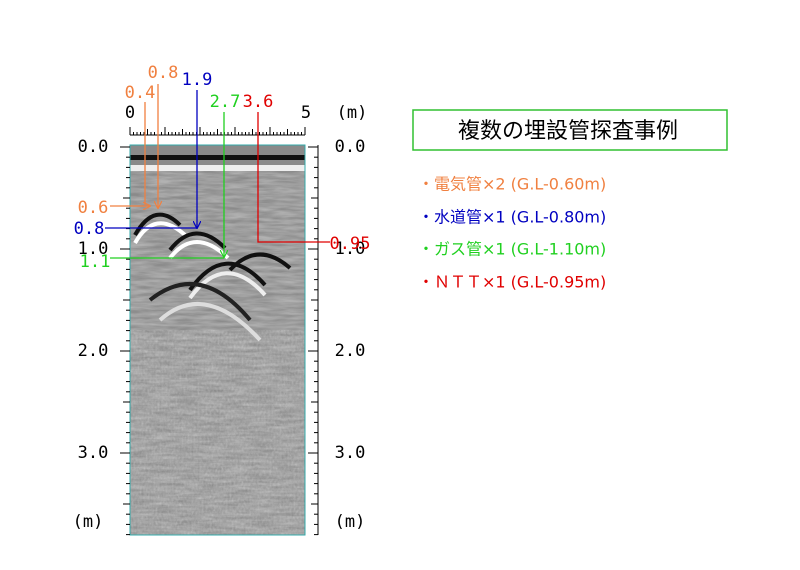 This screenshot has height=570, width=800. Describe the element at coordinates (197, 80) in the screenshot. I see `pipe-position: 1.9` at that location.